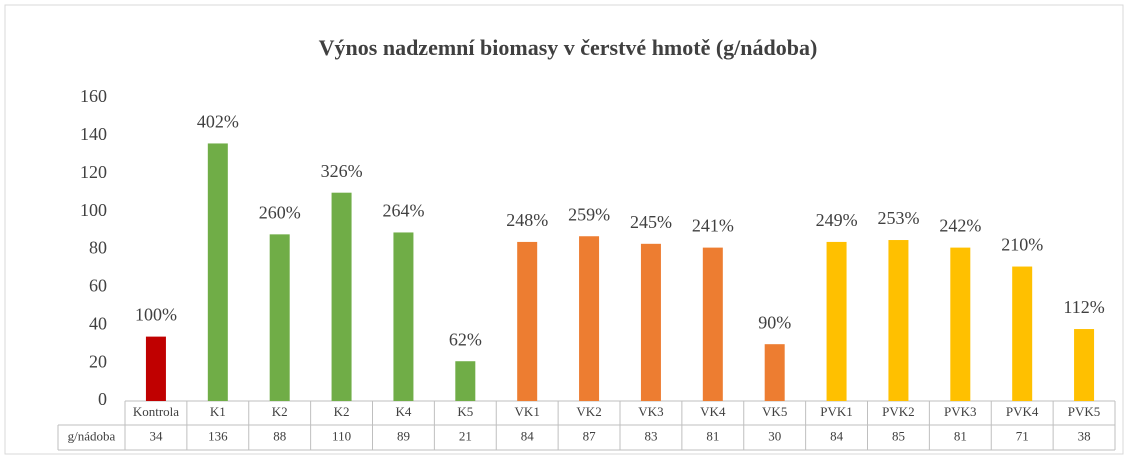 This screenshot has height=459, width=1129. What do you see at coordinates (98, 248) in the screenshot?
I see `y-tick-label: 80` at bounding box center [98, 248].